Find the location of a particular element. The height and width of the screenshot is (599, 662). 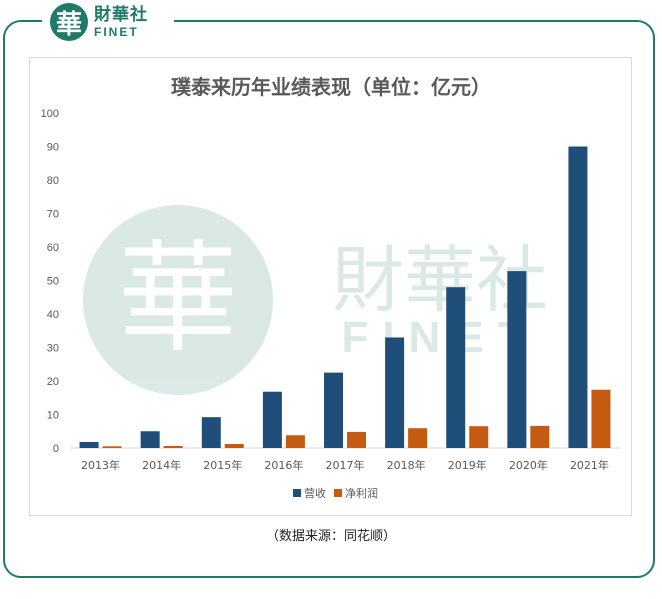

x-tick-label: 2016年 is located at coordinates (283, 465).